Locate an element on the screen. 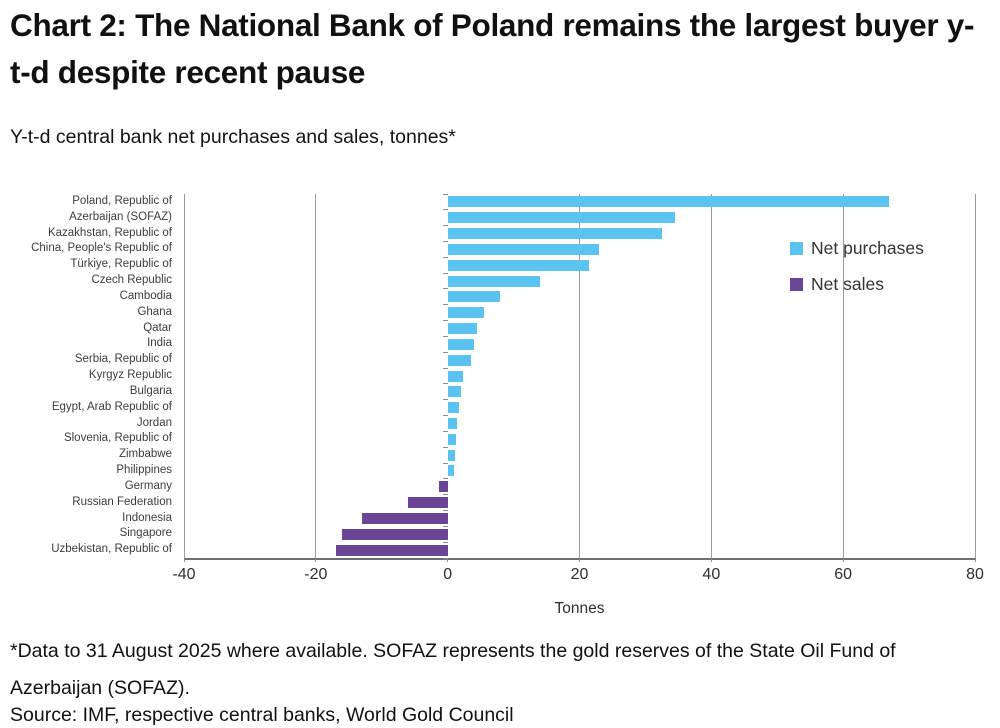 Image resolution: width=1000 pixels, height=728 pixels. x-tick-label: 80 is located at coordinates (975, 574).